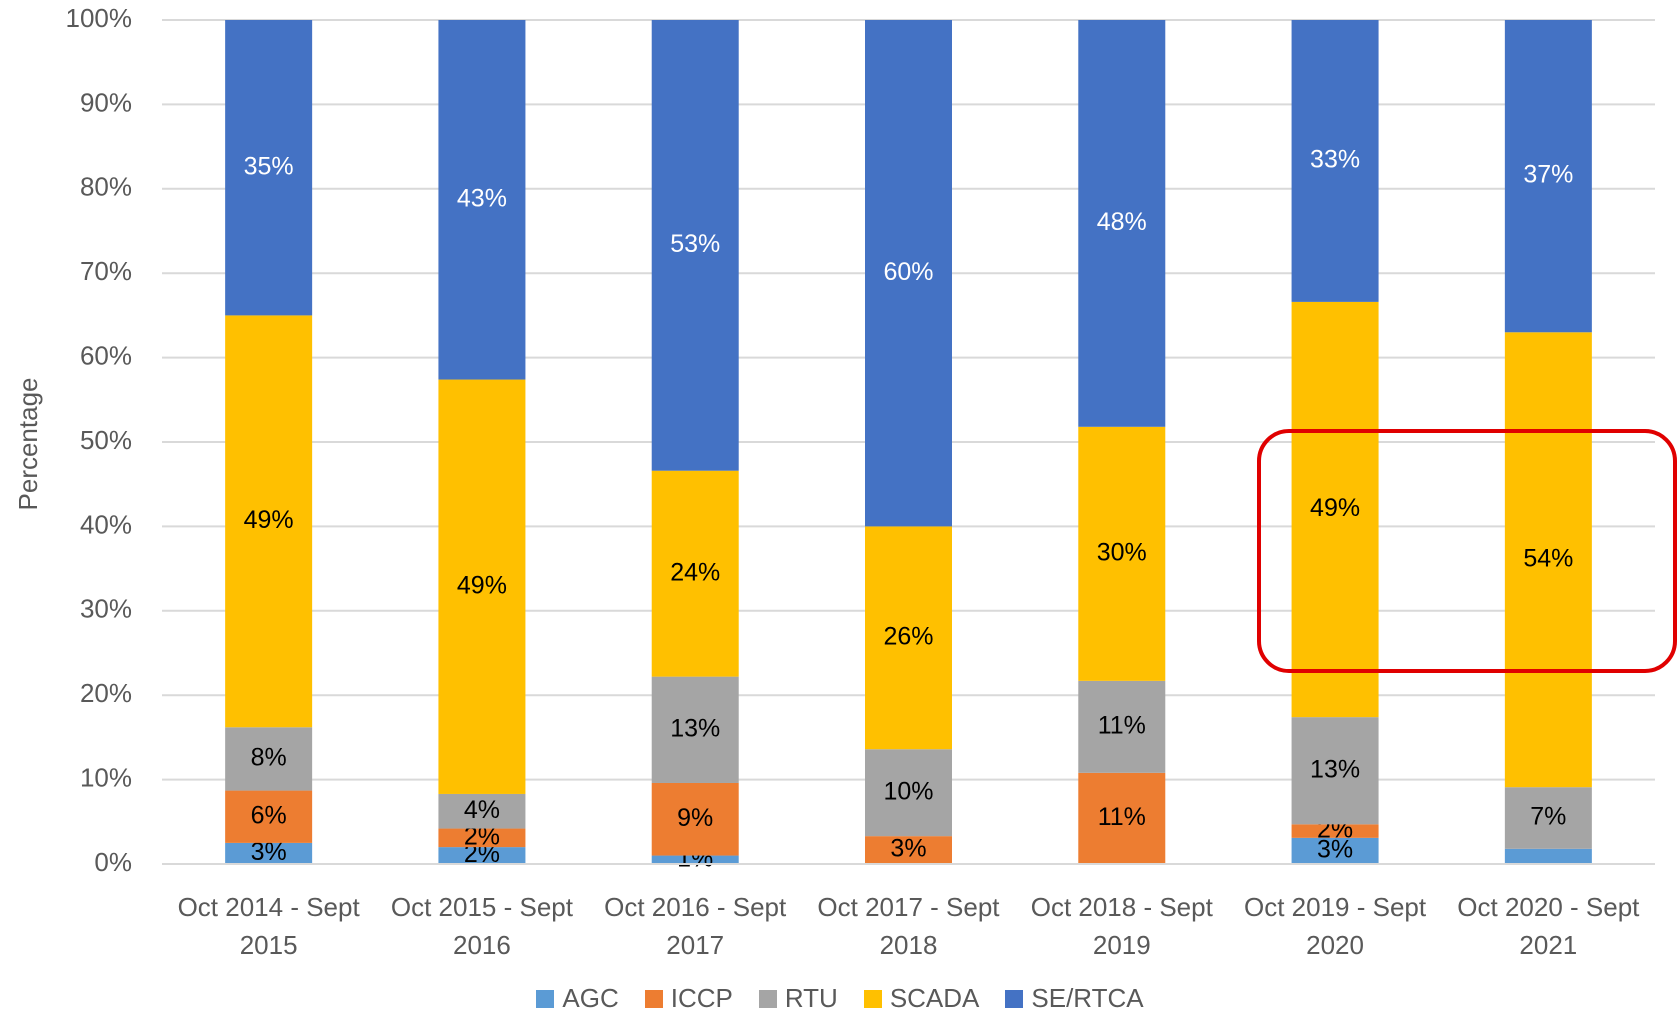 This screenshot has height=1021, width=1680. I want to click on y-tick-label: 100%, so click(99, 18).